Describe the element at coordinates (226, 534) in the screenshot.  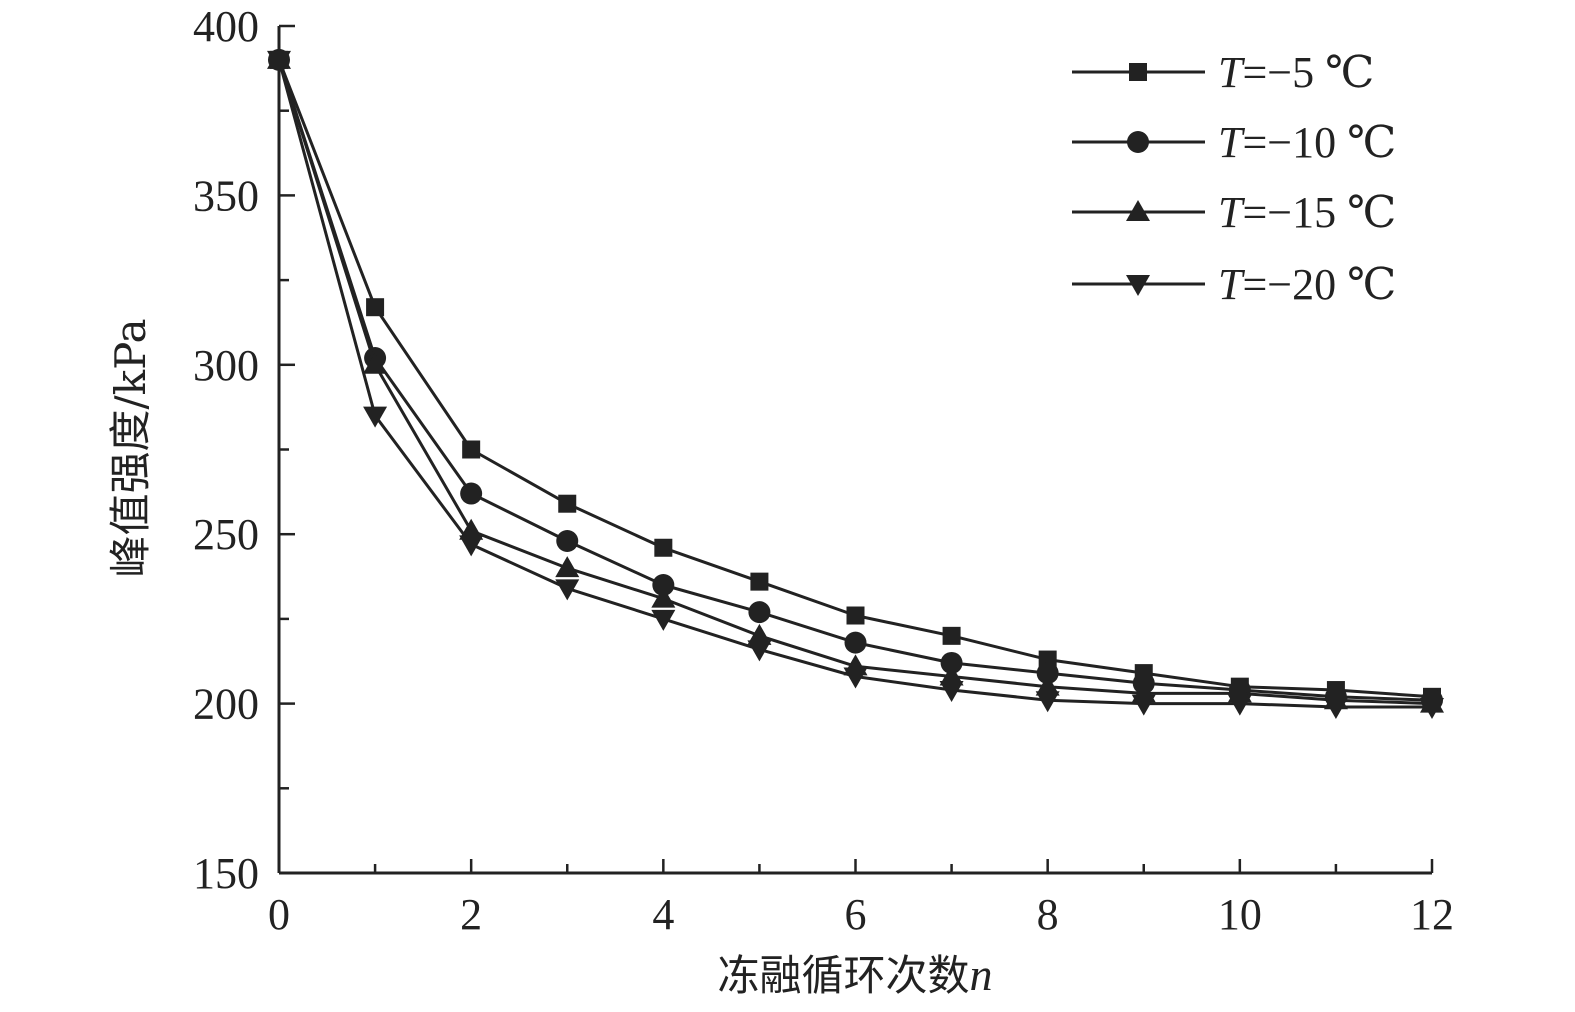
I see `y-tick-label: 250` at that location.